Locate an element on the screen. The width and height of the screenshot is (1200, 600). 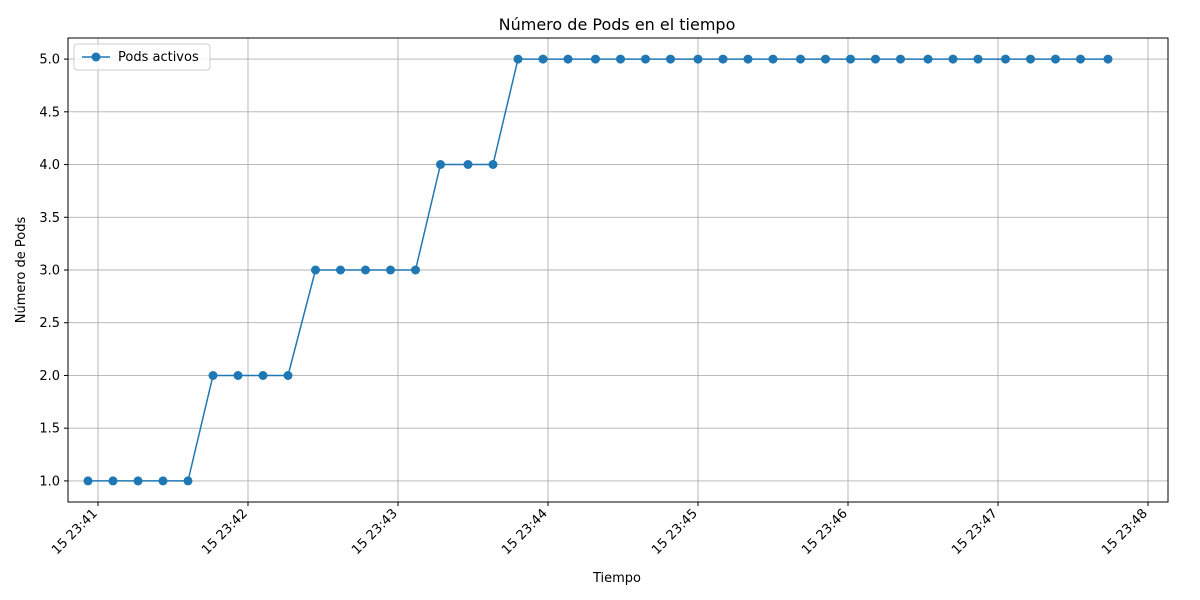
y-tick-label: 5.0 is located at coordinates (49, 60).